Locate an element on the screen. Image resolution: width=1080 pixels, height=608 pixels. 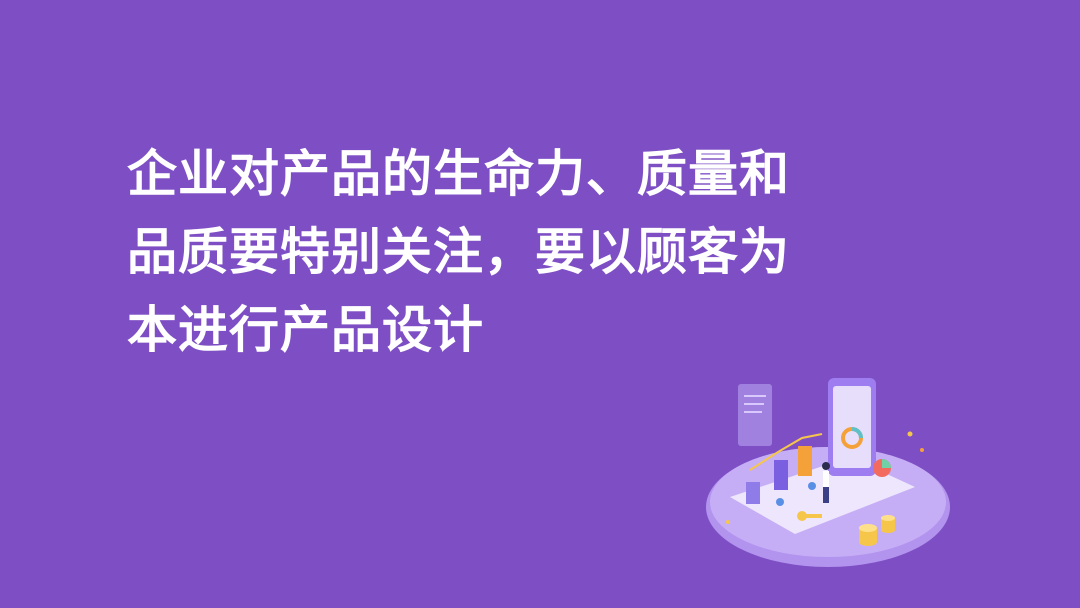
data-analytics-phone-illustration-icon is located at coordinates (830, 472).